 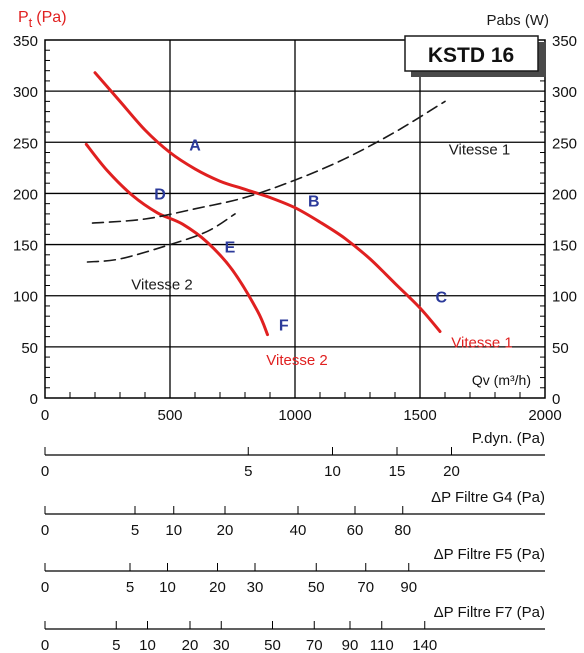 What do you see at coordinates (564, 246) in the screenshot?
I see `y-tick-label-right: 150` at bounding box center [564, 246].